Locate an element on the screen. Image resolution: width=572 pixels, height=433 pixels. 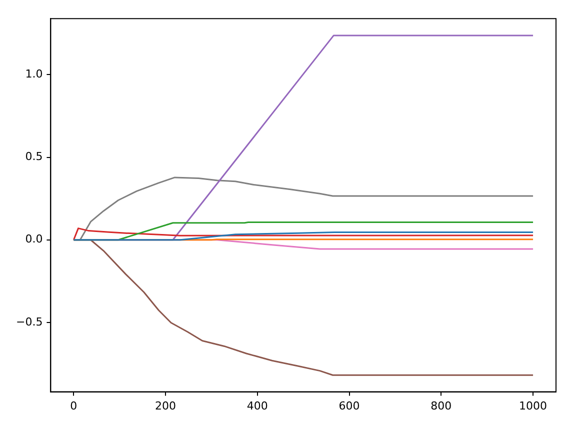
x-tick-label: 200 is located at coordinates (165, 405).